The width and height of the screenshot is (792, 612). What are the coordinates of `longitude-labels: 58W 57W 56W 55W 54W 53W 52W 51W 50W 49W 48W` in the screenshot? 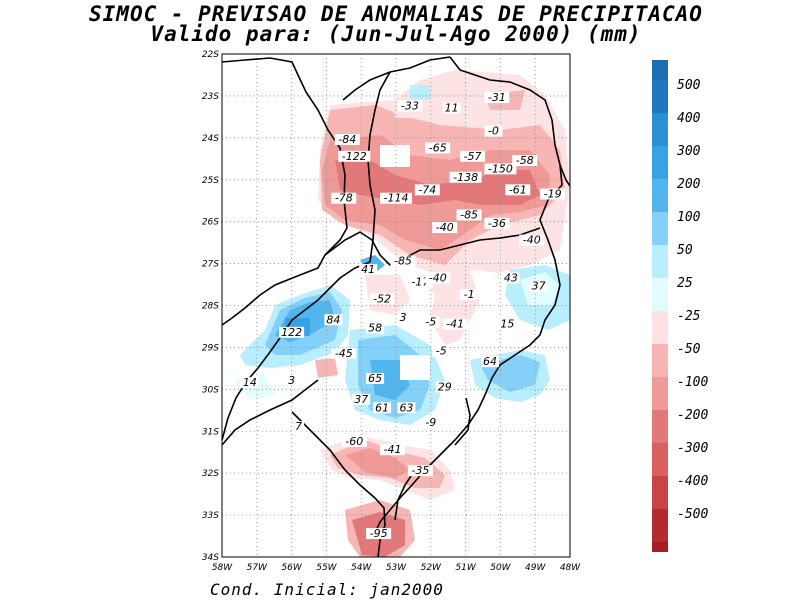 It's located at (396, 568).